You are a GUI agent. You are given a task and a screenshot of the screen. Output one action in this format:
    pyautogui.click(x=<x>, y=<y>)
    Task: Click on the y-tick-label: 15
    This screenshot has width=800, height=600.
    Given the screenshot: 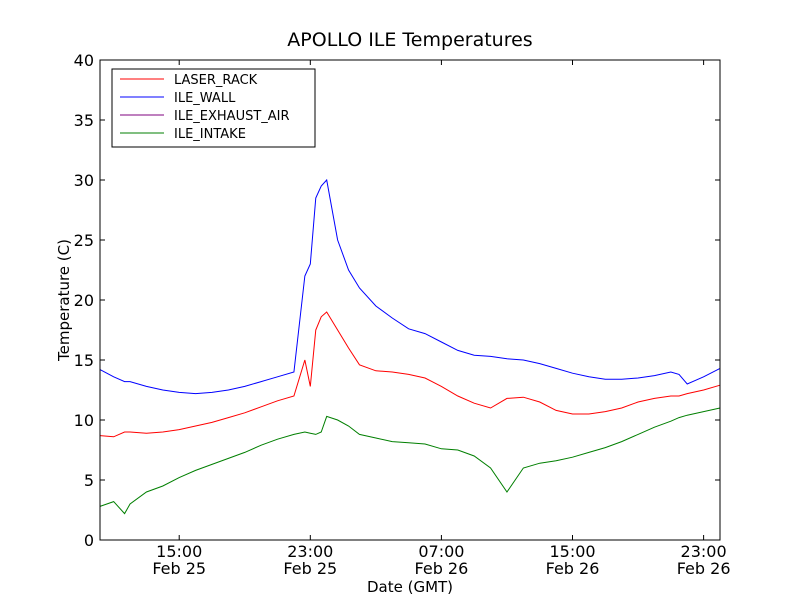 What is the action you would take?
    pyautogui.click(x=84, y=360)
    